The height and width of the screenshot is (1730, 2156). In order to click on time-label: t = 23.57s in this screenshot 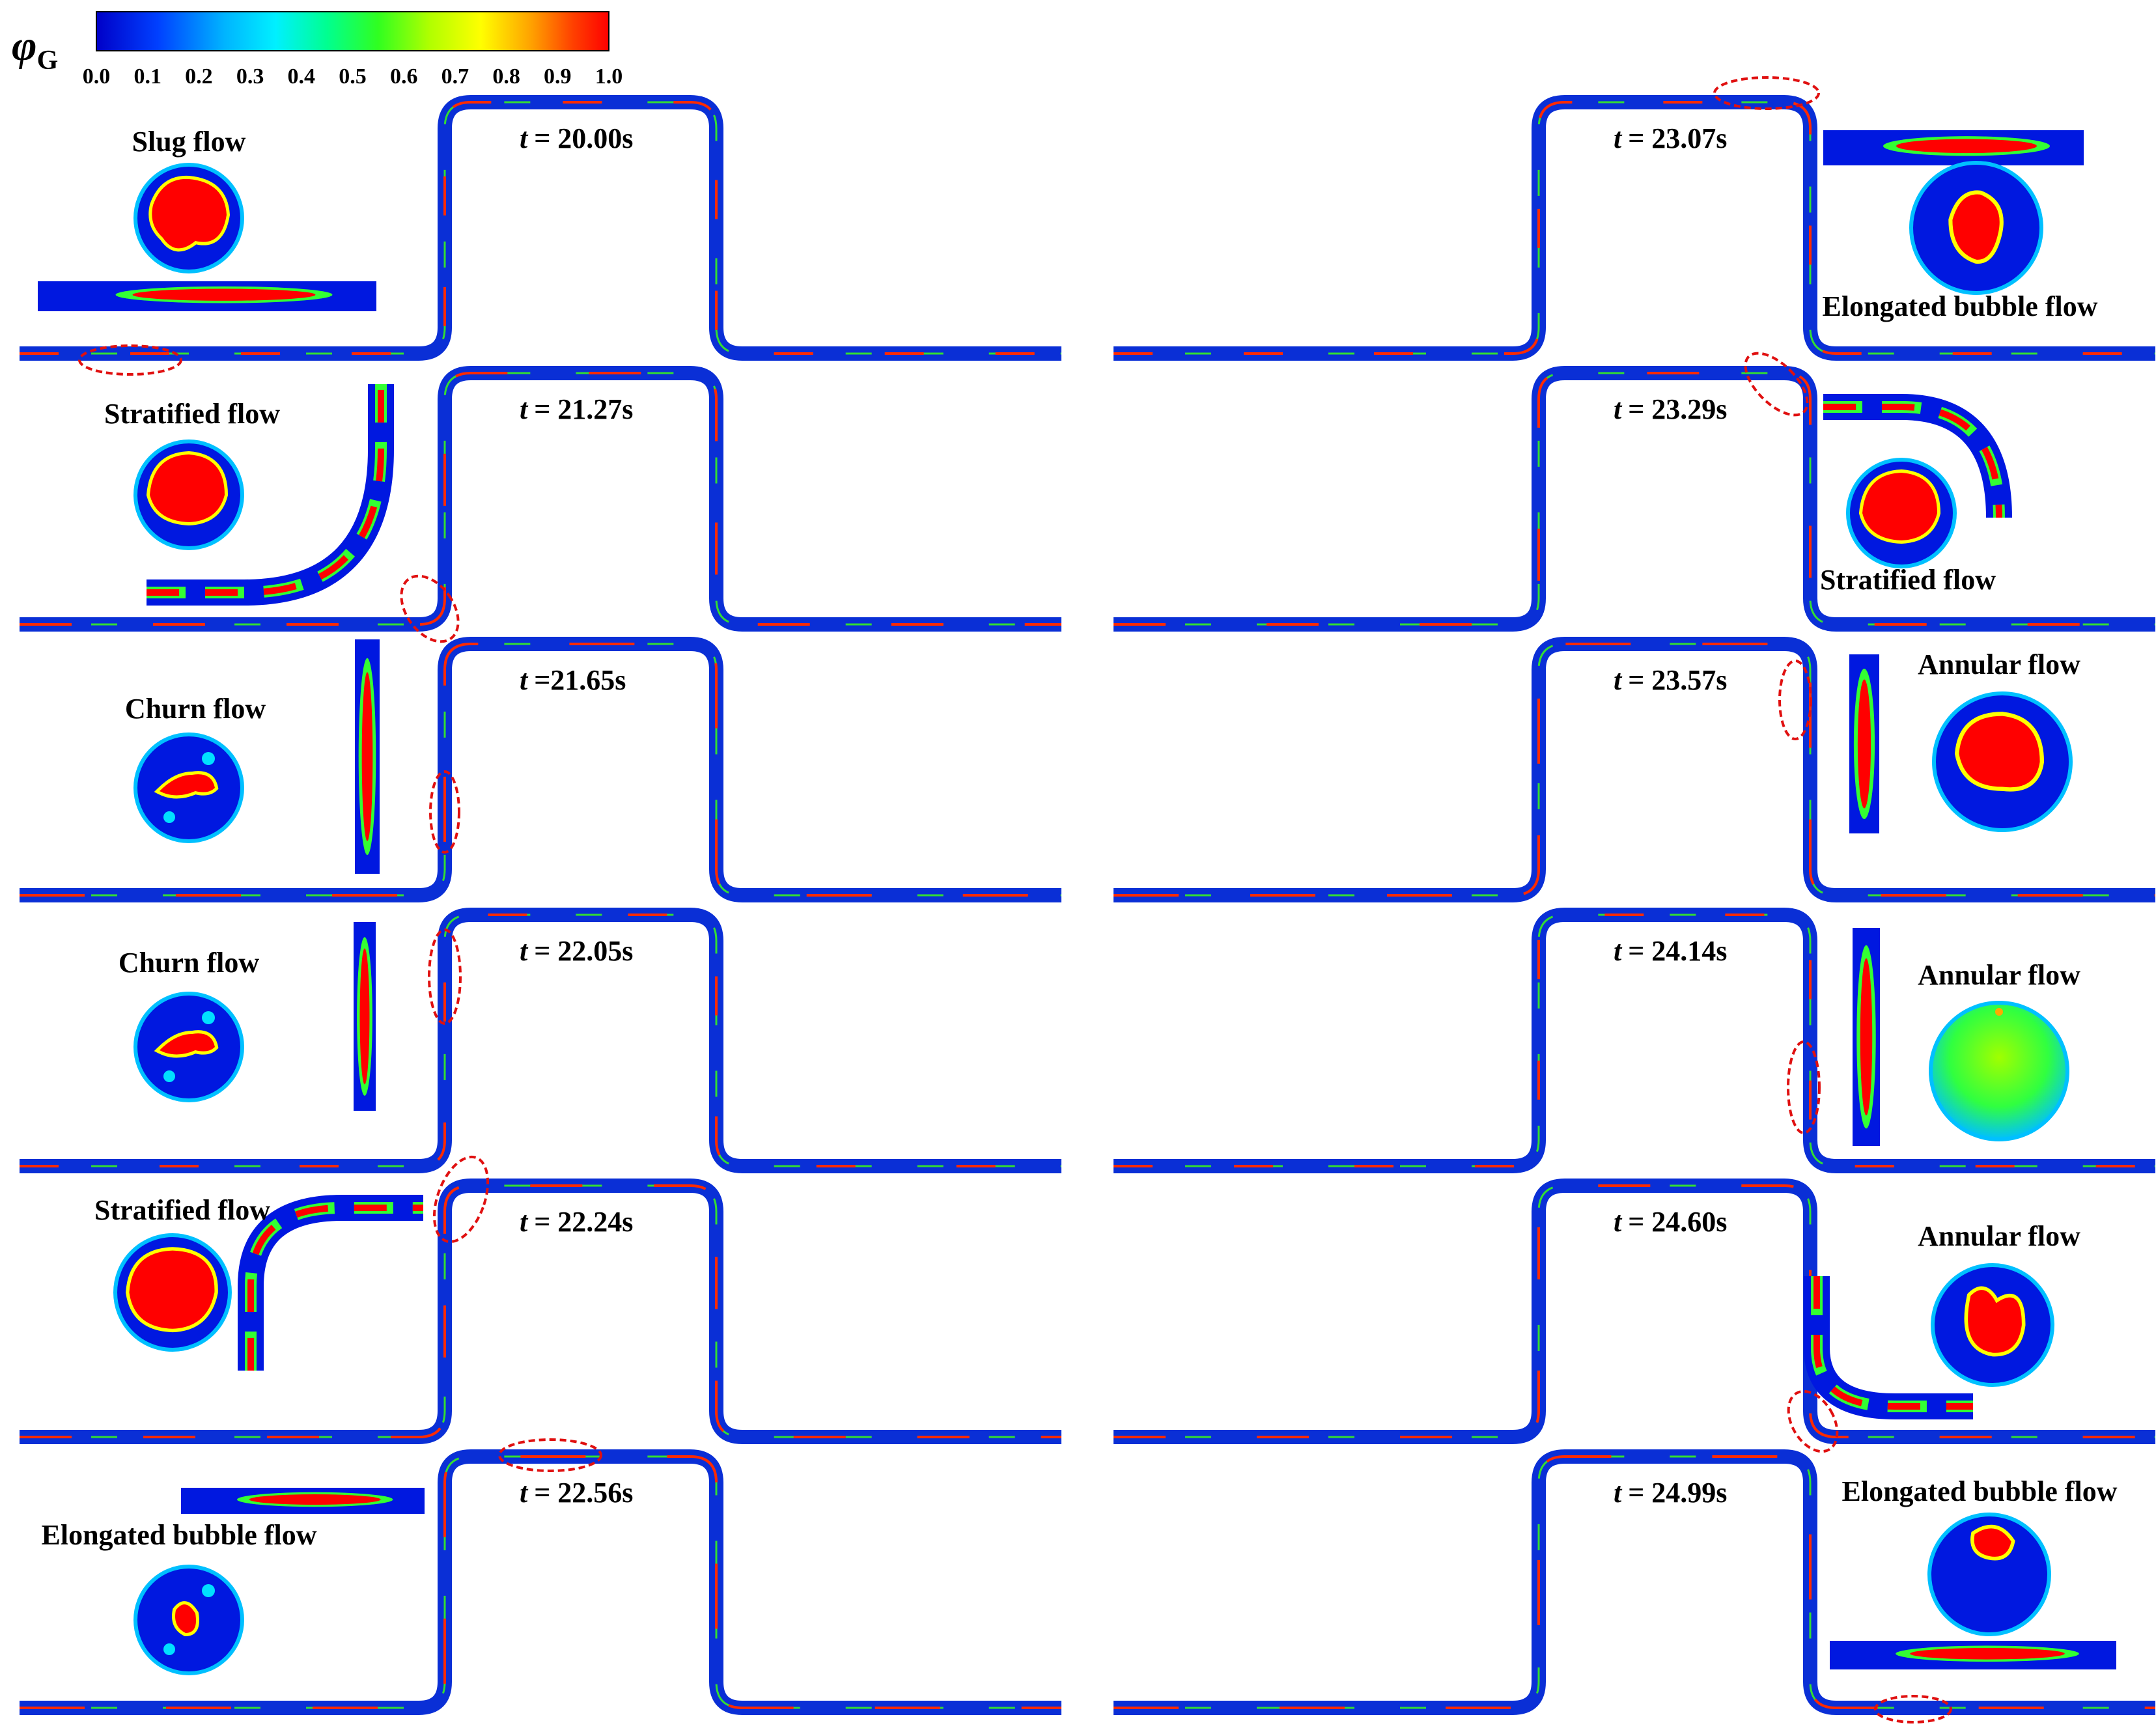, I will do `click(1670, 680)`.